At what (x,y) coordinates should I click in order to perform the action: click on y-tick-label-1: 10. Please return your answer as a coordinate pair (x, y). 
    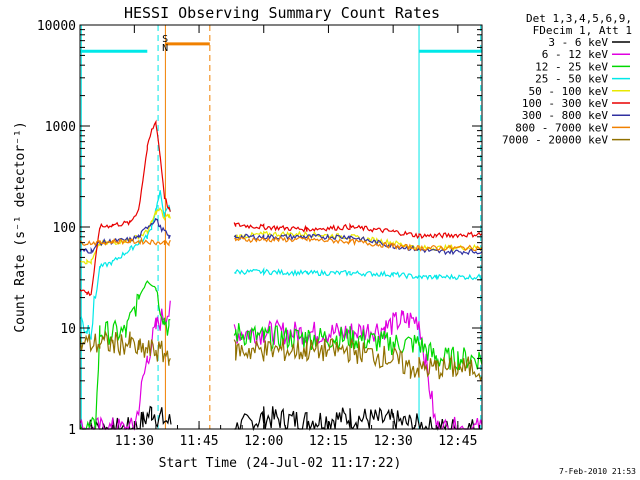
    Looking at the image, I should click on (68, 329).